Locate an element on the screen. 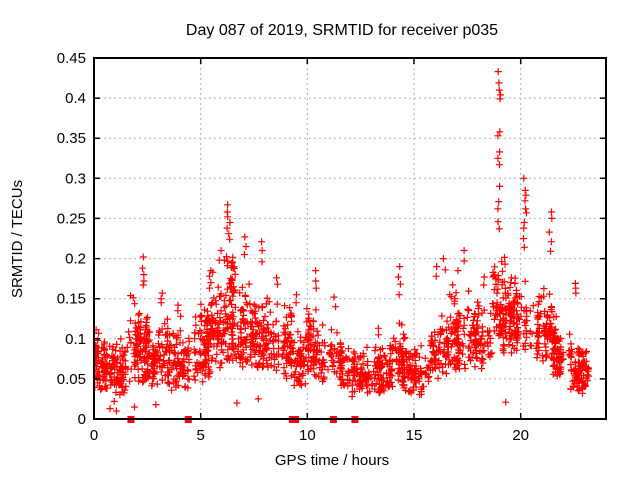 The height and width of the screenshot is (485, 640). y-tick-label: 0.1 is located at coordinates (75, 339).